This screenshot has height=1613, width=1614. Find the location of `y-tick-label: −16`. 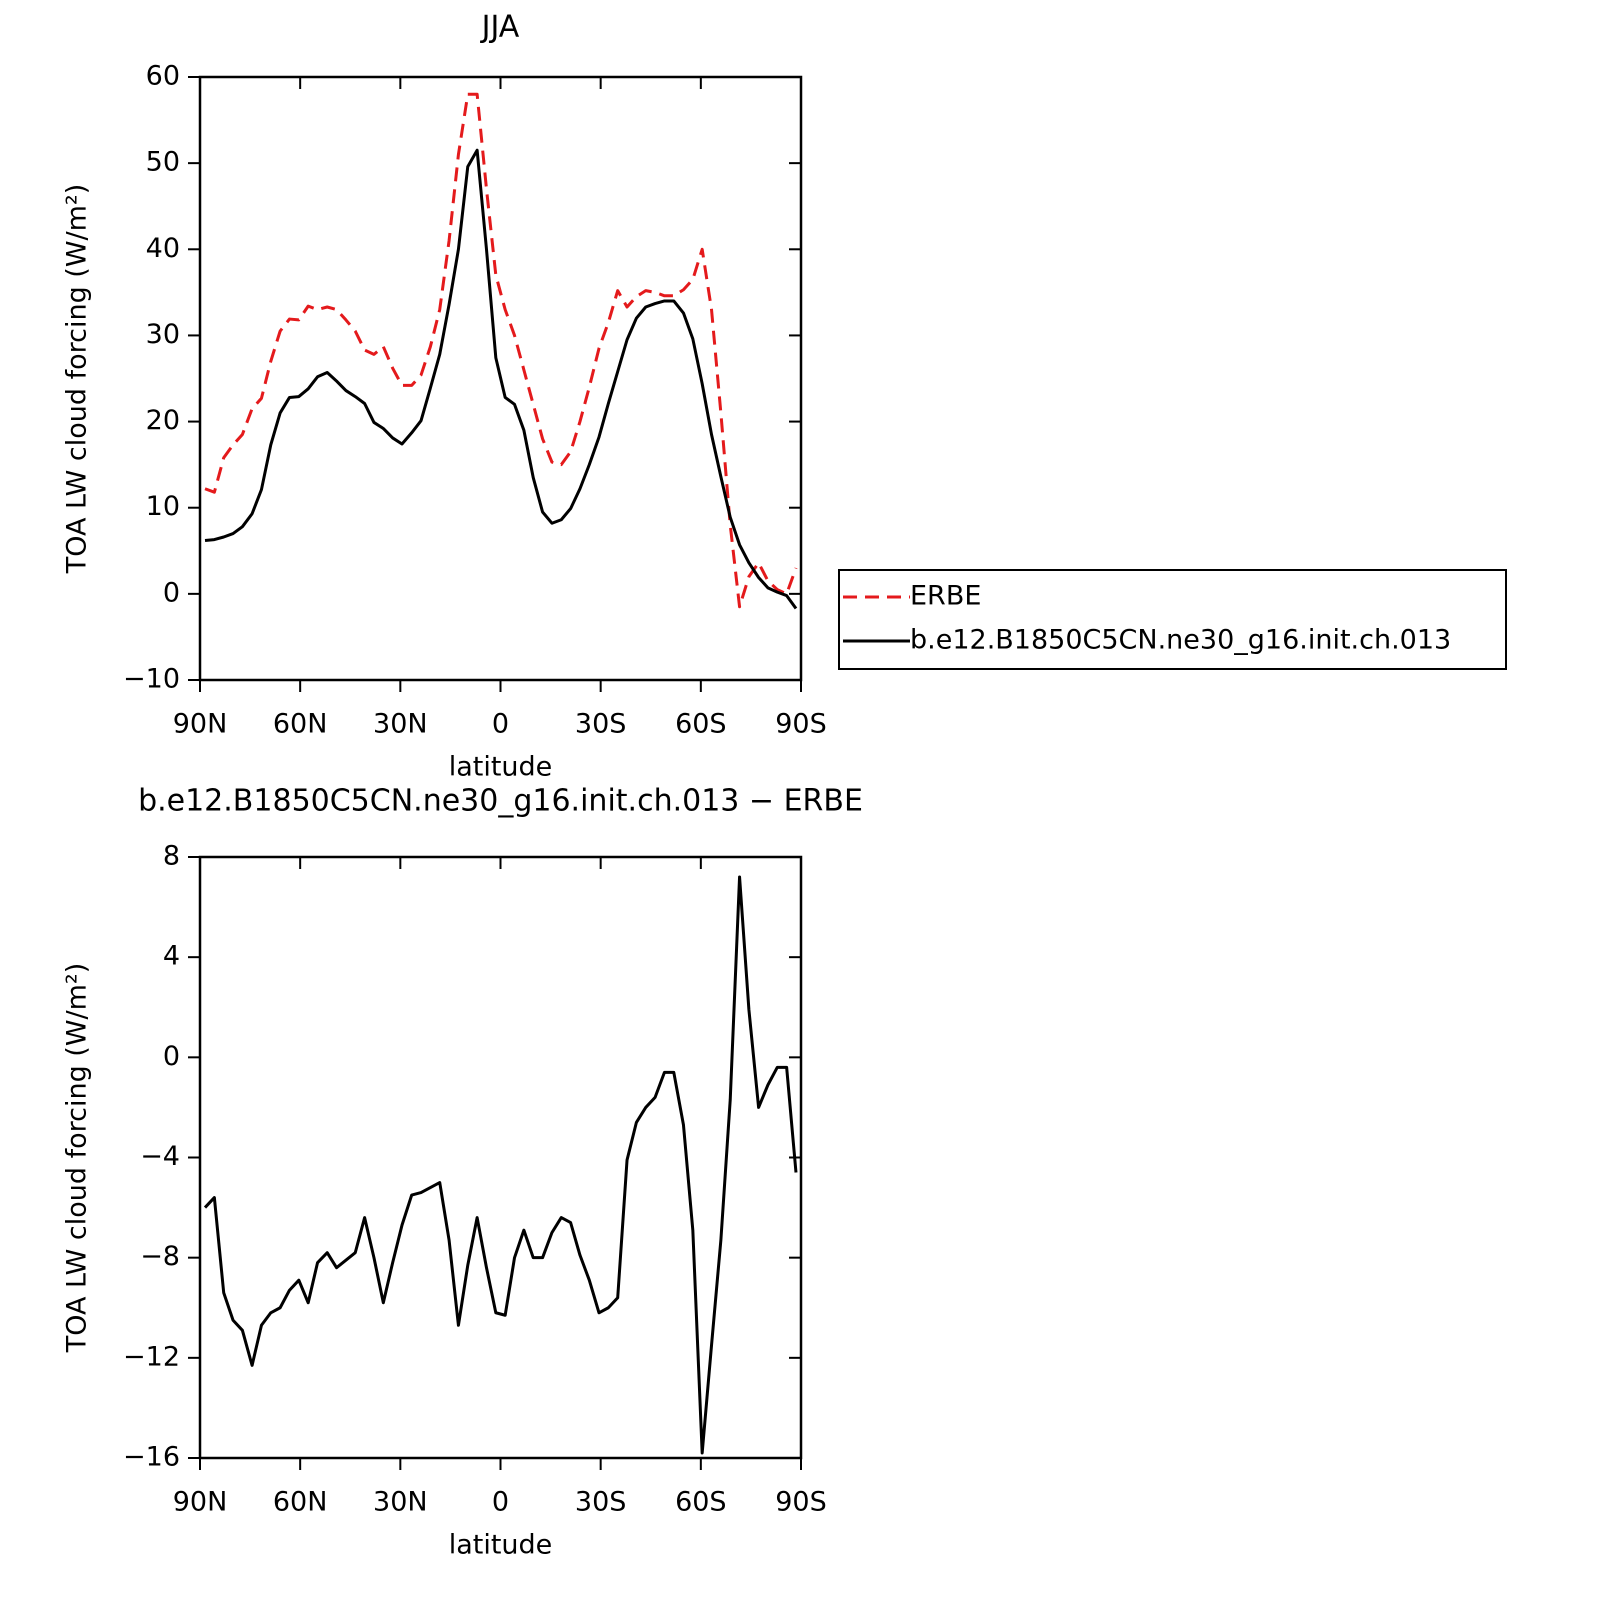

y-tick-label: −16 is located at coordinates (151, 1457).